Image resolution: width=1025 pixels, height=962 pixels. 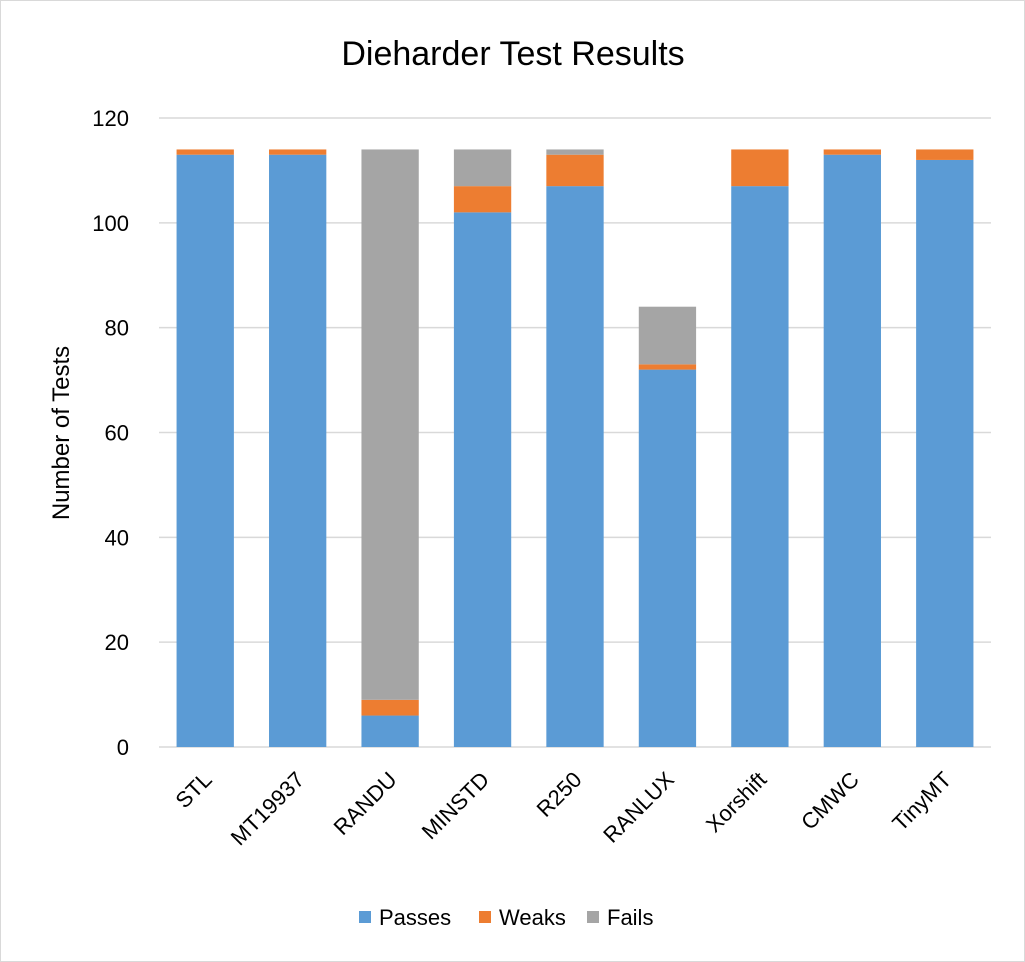 What do you see at coordinates (760, 168) in the screenshot?
I see `bar-weaks-xorshift` at bounding box center [760, 168].